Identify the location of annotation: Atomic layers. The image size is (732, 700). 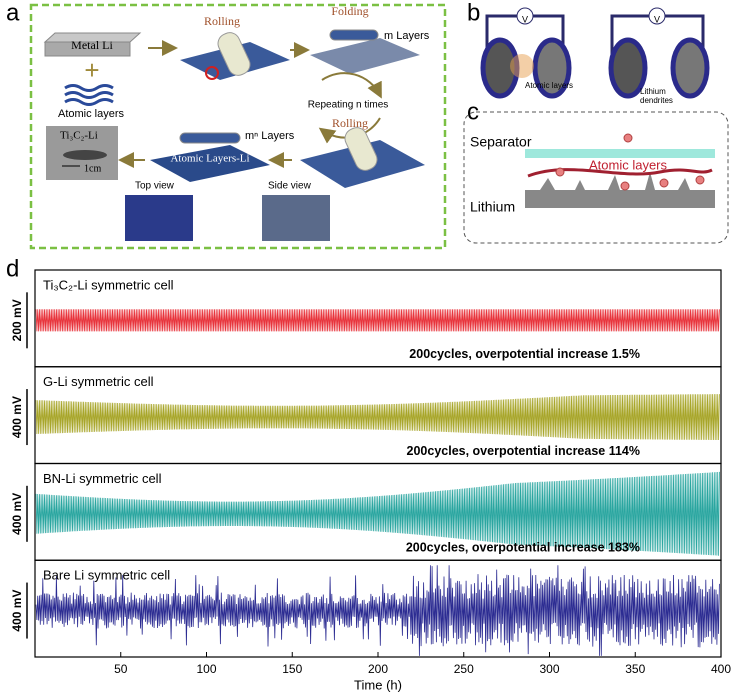
(549, 85).